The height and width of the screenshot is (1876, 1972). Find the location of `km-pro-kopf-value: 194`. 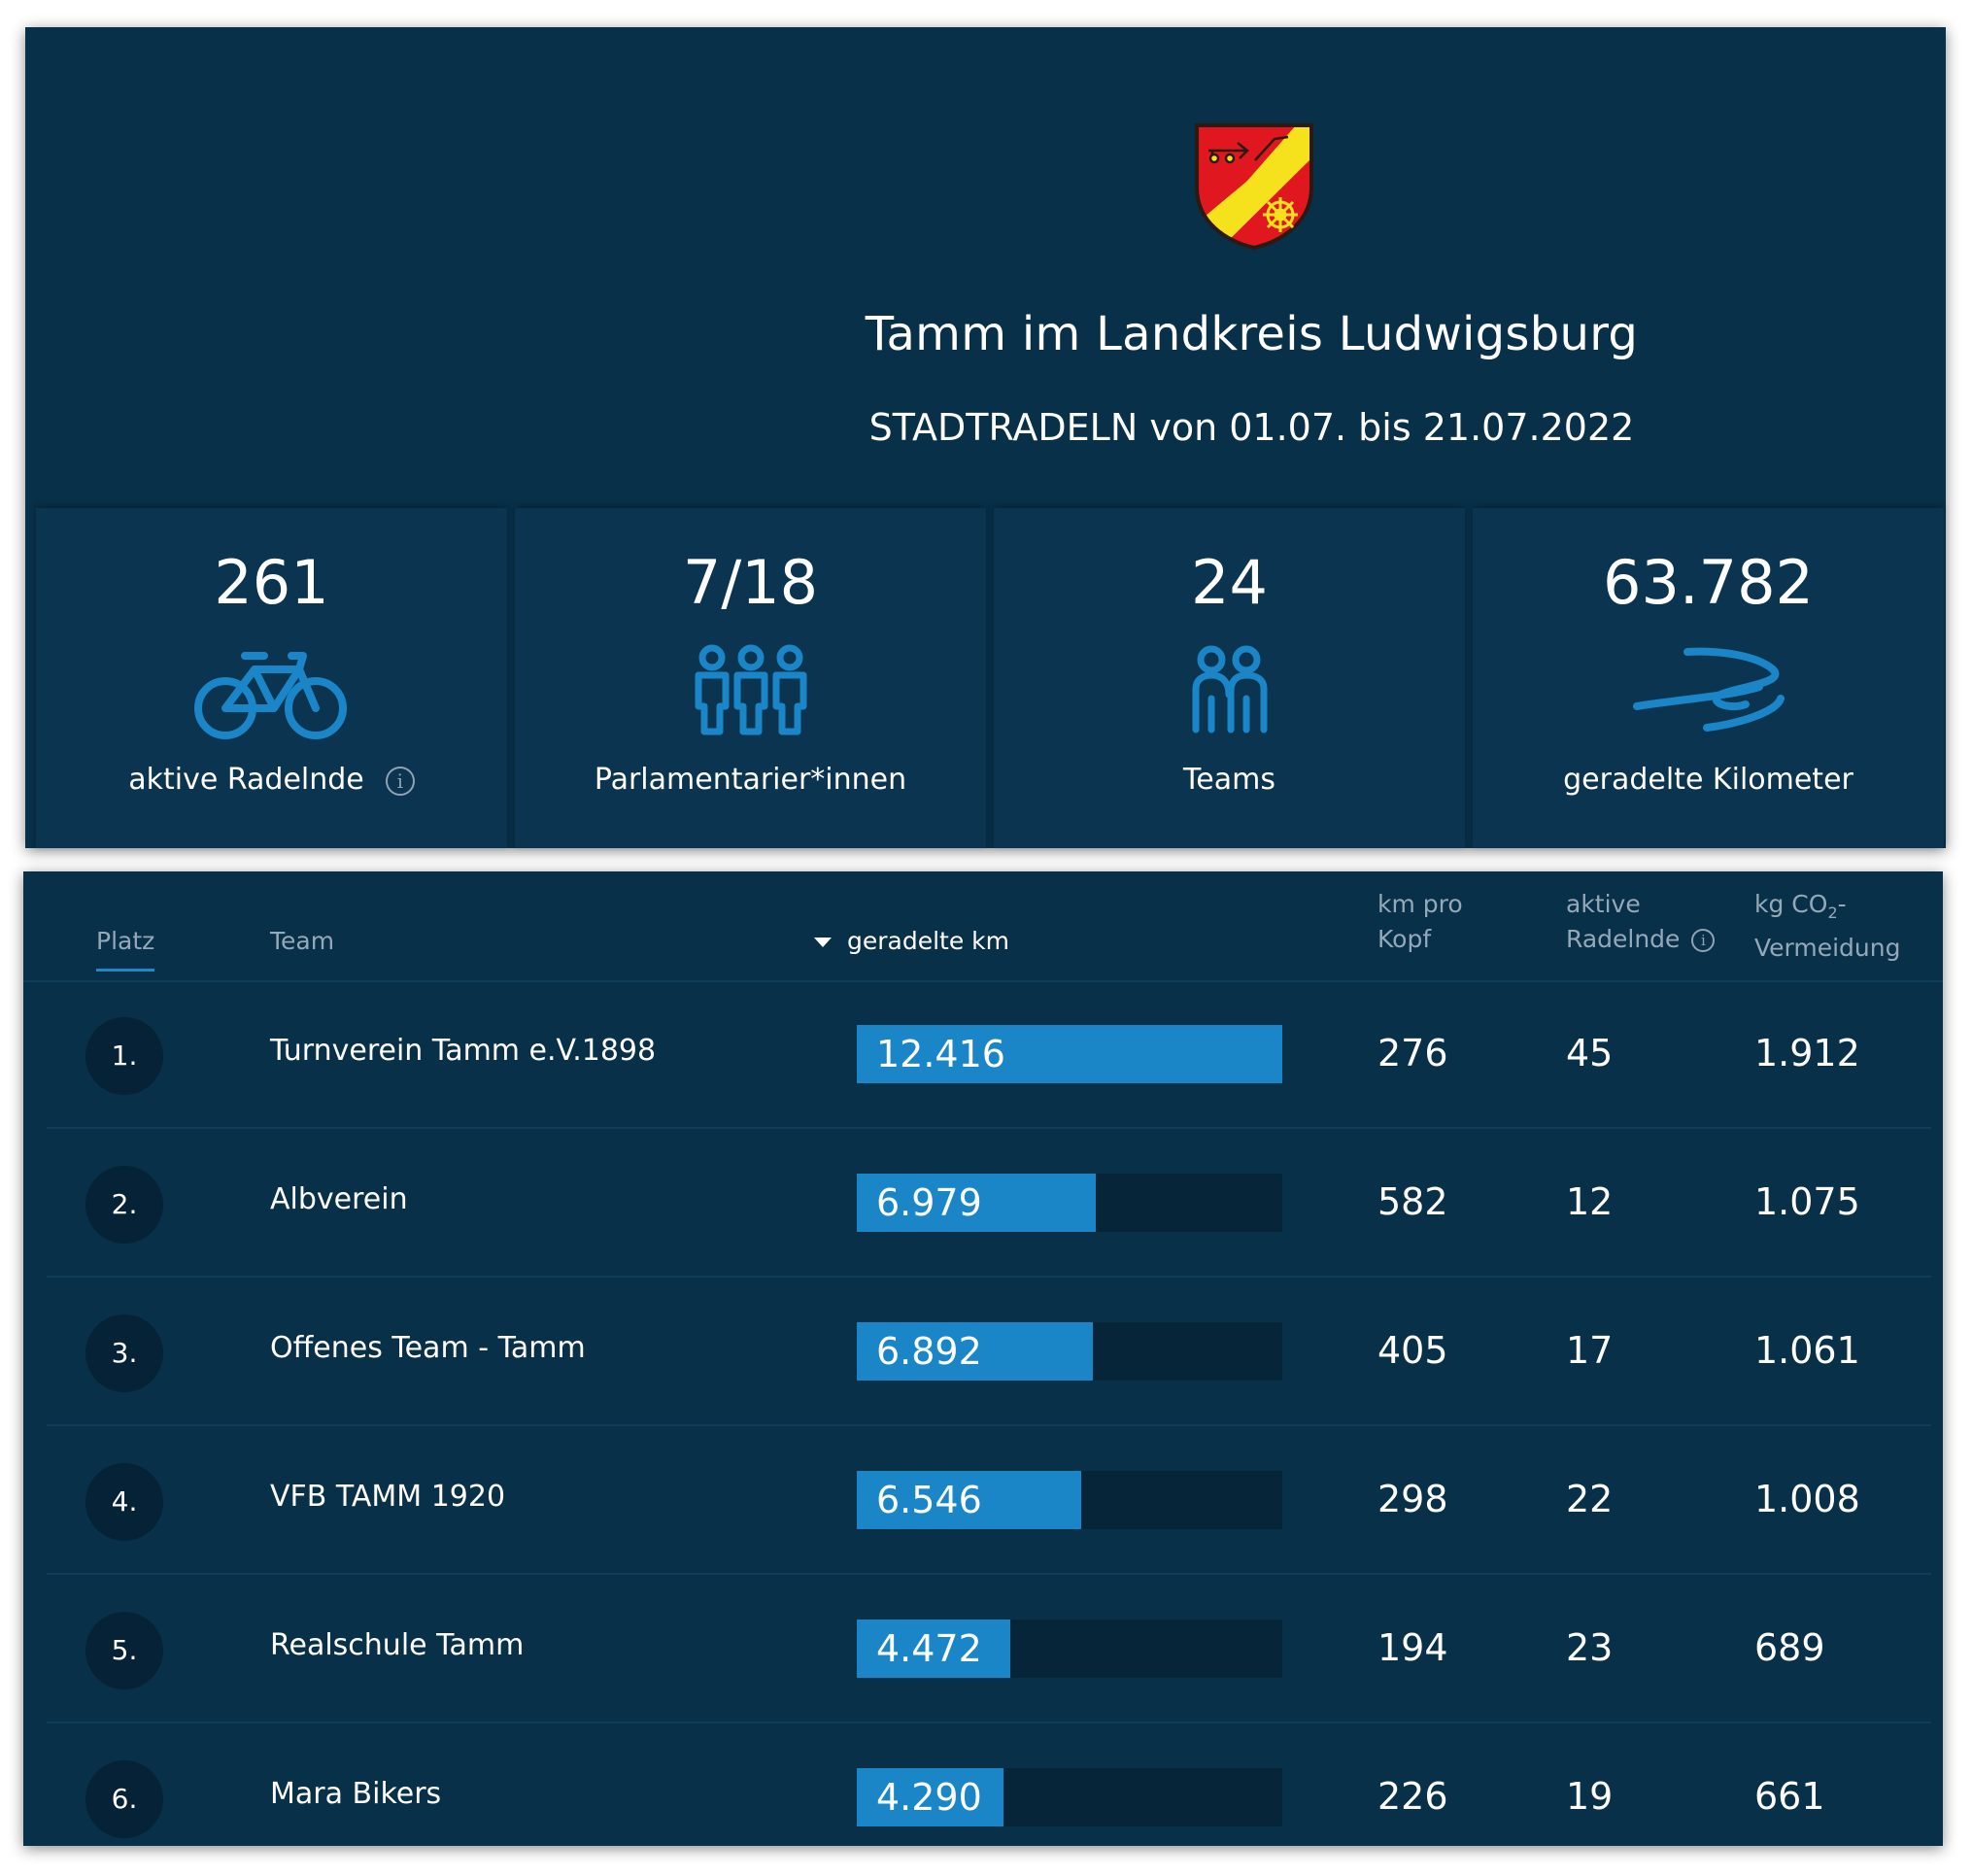

km-pro-kopf-value: 194 is located at coordinates (1412, 1647).